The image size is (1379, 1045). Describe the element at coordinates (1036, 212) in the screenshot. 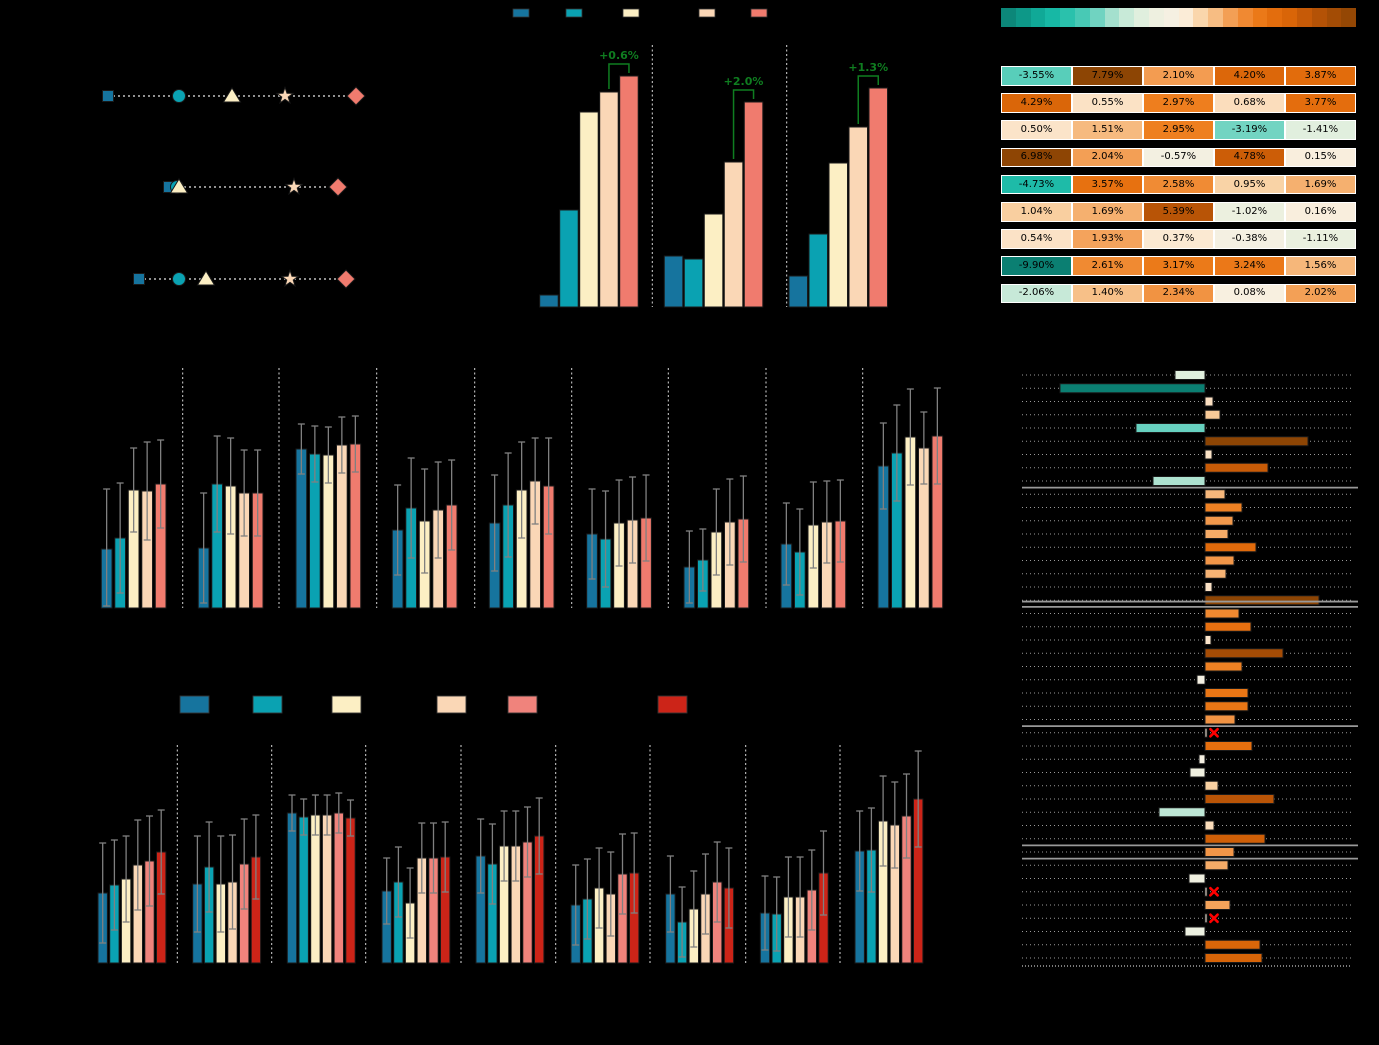

I see `heatmap-cell: 1.04%` at that location.